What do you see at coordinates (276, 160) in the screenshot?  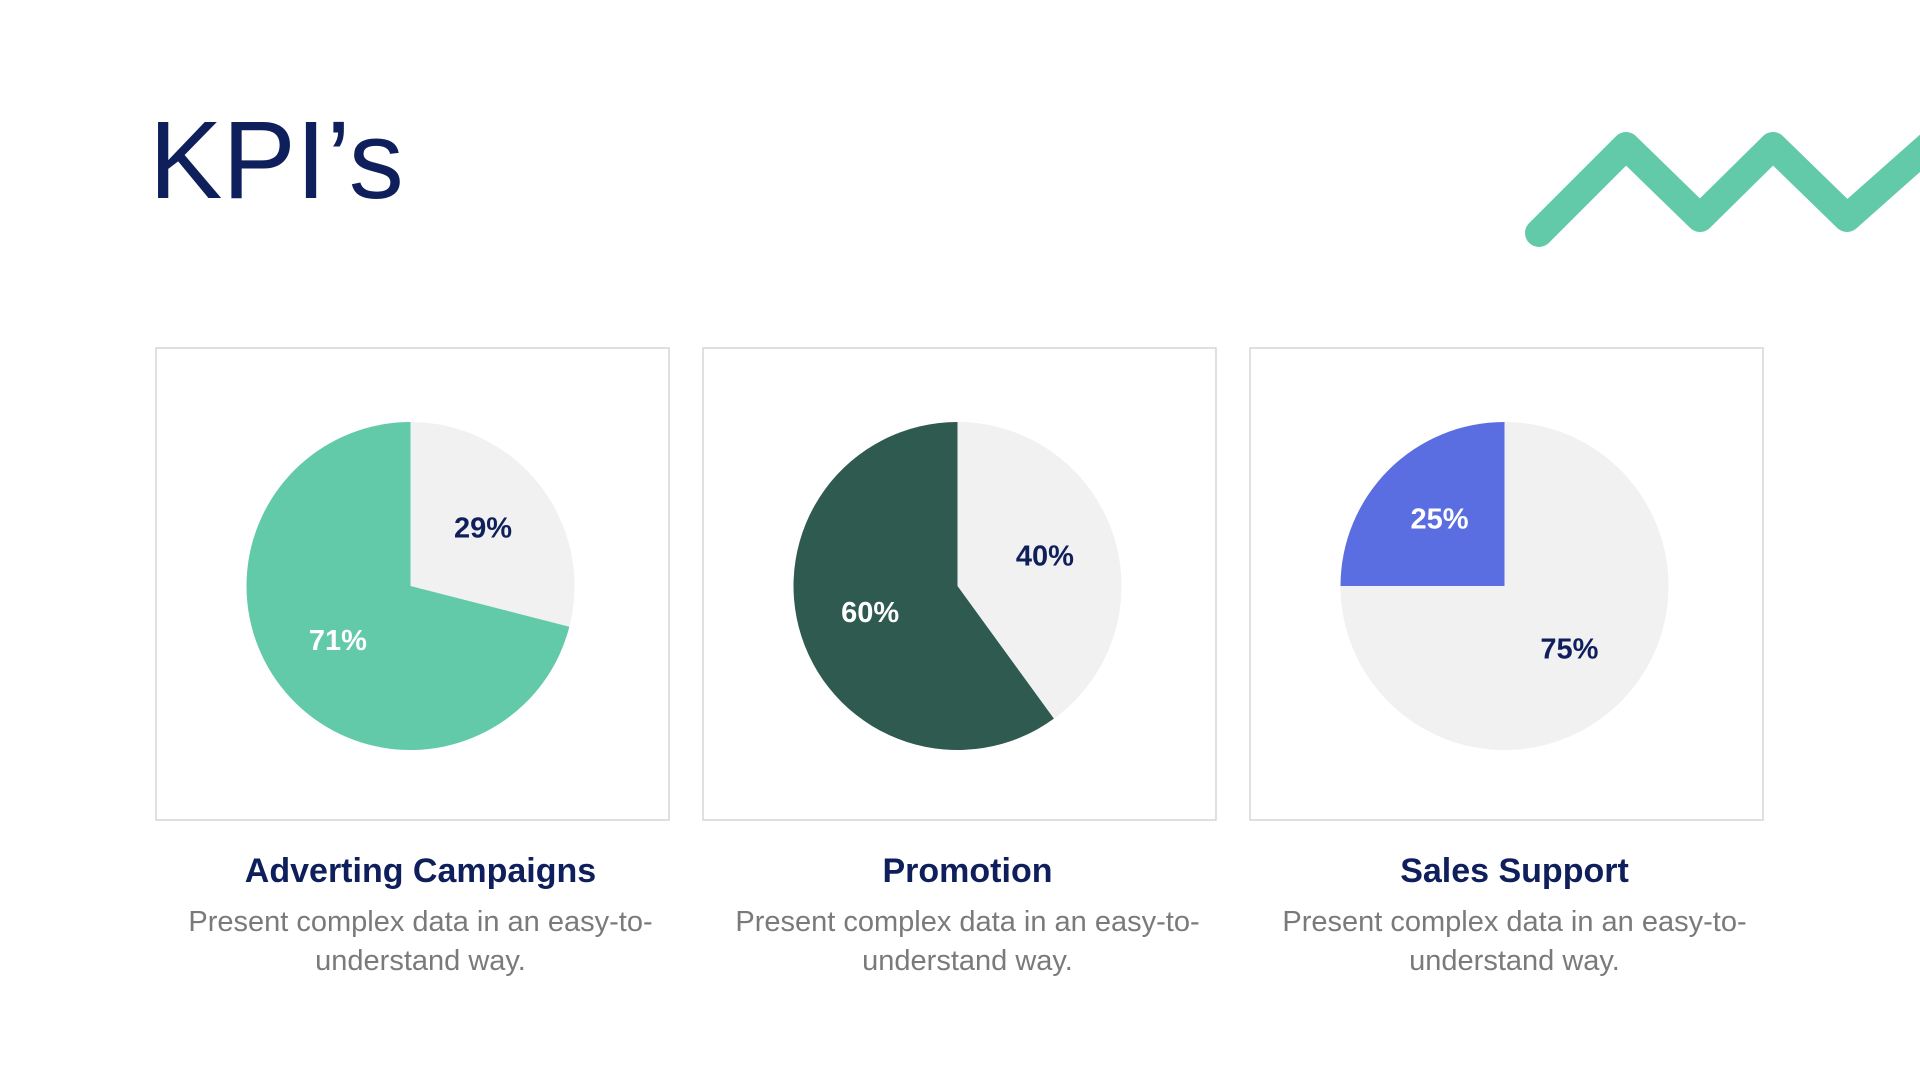 I see `slide-title: KPI’s` at bounding box center [276, 160].